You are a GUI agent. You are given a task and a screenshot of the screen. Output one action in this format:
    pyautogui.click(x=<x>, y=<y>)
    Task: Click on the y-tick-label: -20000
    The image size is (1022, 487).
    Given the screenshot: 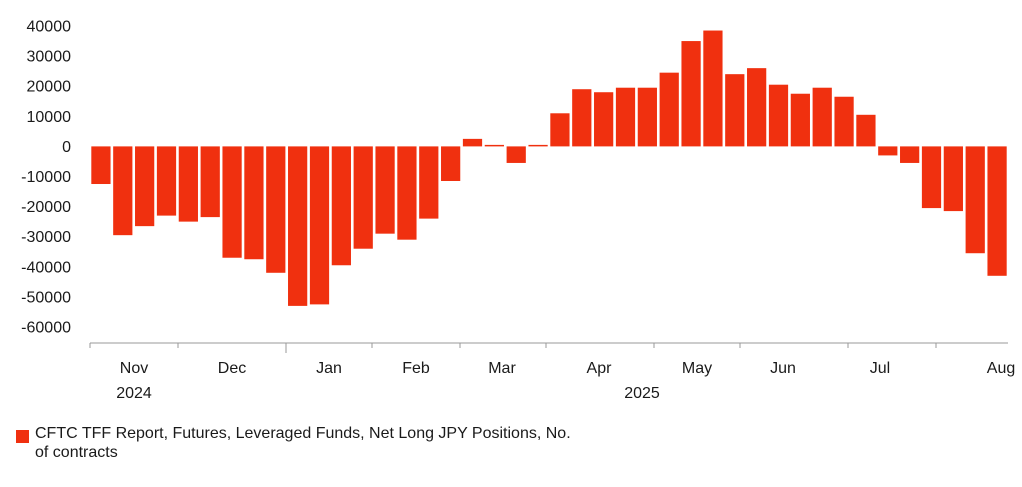 What is the action you would take?
    pyautogui.click(x=46, y=207)
    